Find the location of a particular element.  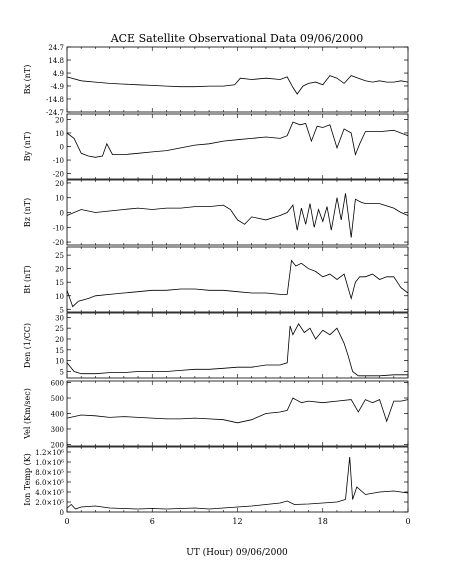

y-tick-label: 8.0×10⁵ is located at coordinates (49, 473).